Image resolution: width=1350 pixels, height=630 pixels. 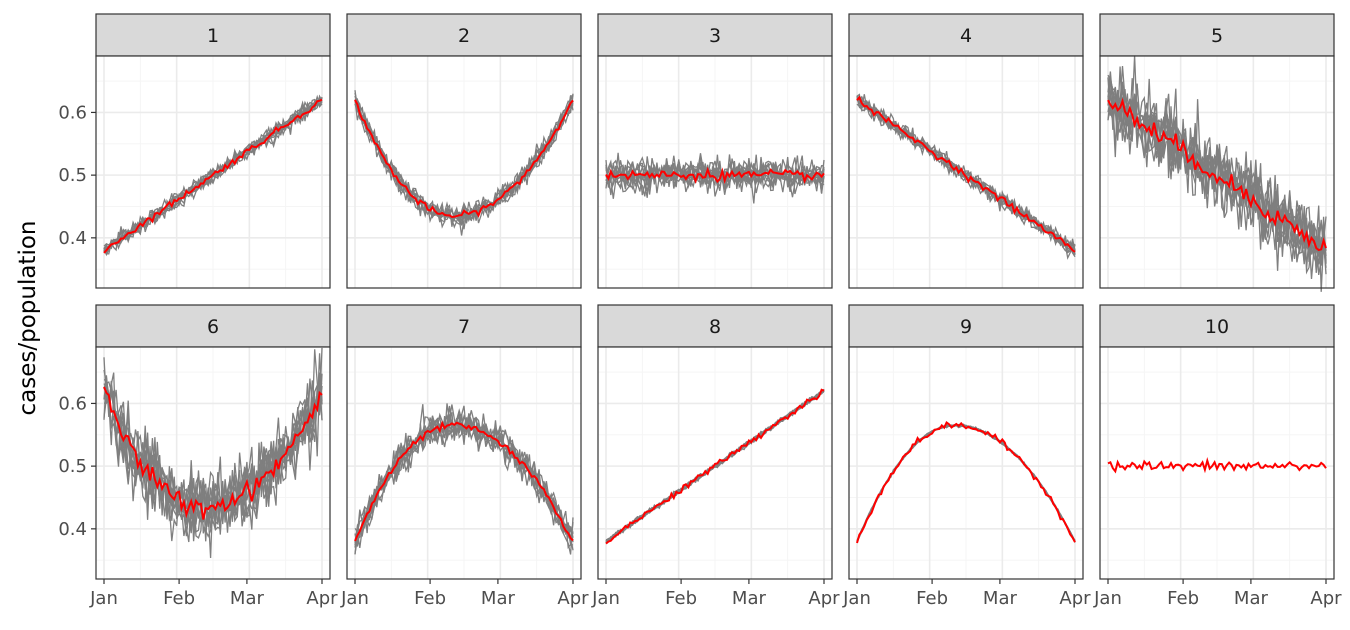 I want to click on facet-label: 7, so click(x=464, y=327).